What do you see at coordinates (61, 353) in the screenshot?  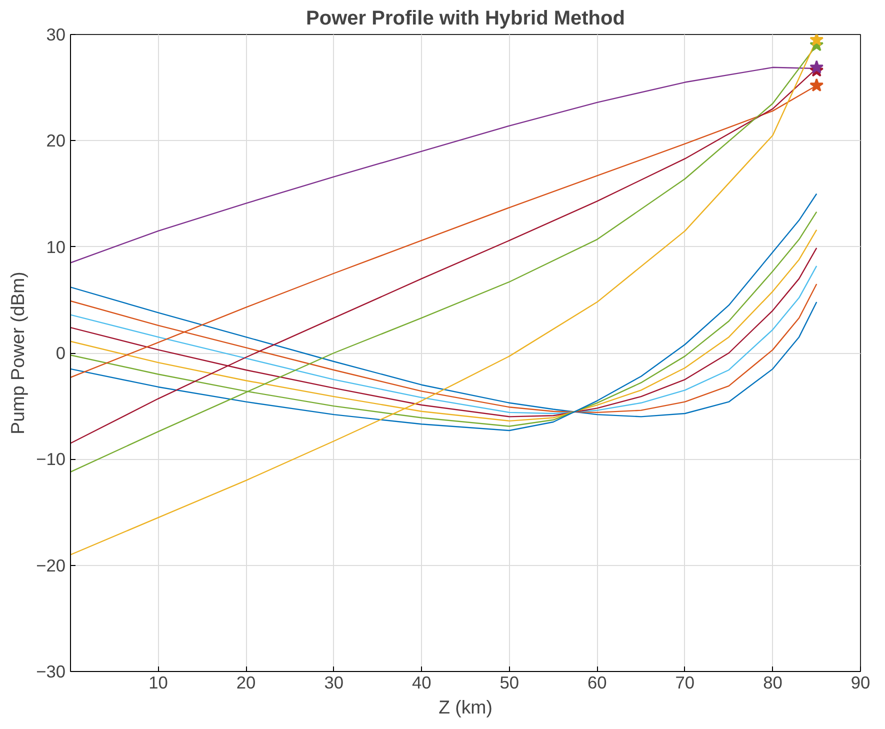 I see `y-tick-label: 0` at bounding box center [61, 353].